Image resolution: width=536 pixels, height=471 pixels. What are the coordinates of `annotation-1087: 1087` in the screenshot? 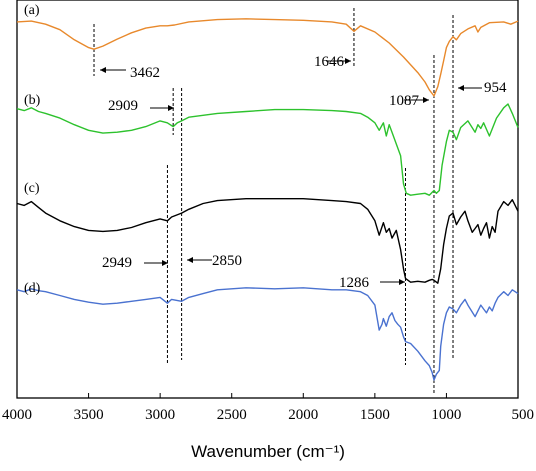 It's located at (404, 101).